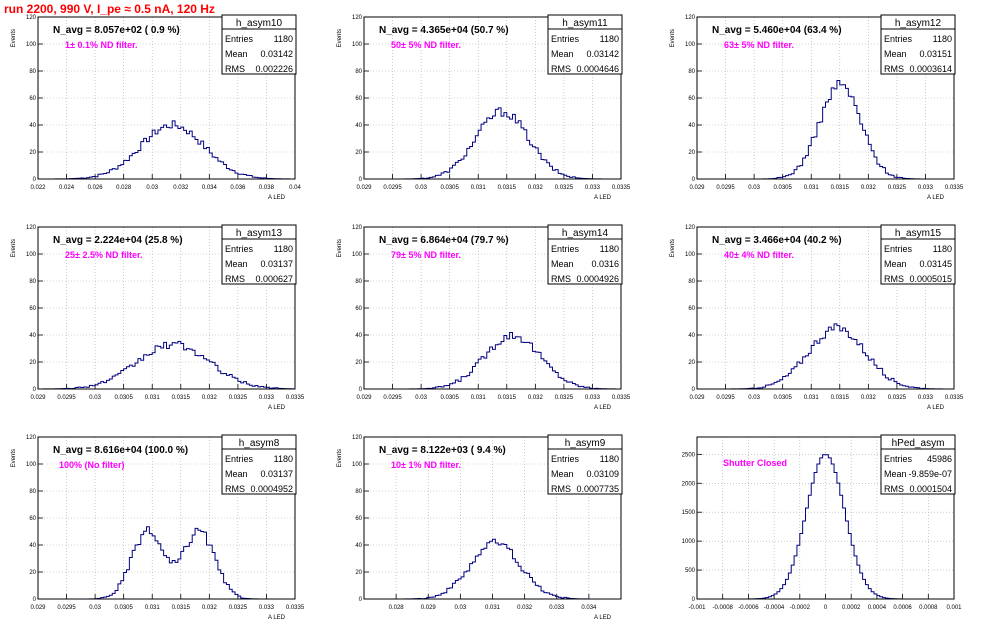  What do you see at coordinates (782, 188) in the screenshot?
I see `x-tick-label: 0.0305` at bounding box center [782, 188].